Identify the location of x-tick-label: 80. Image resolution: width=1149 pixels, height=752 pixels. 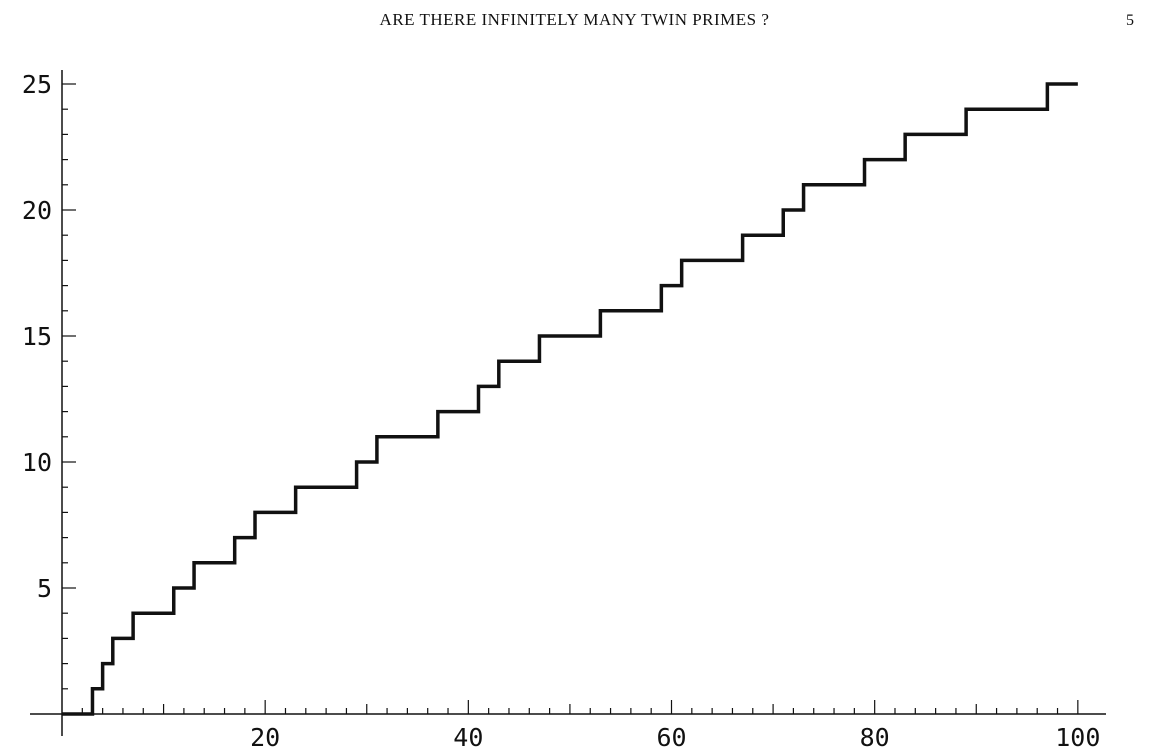
(875, 737).